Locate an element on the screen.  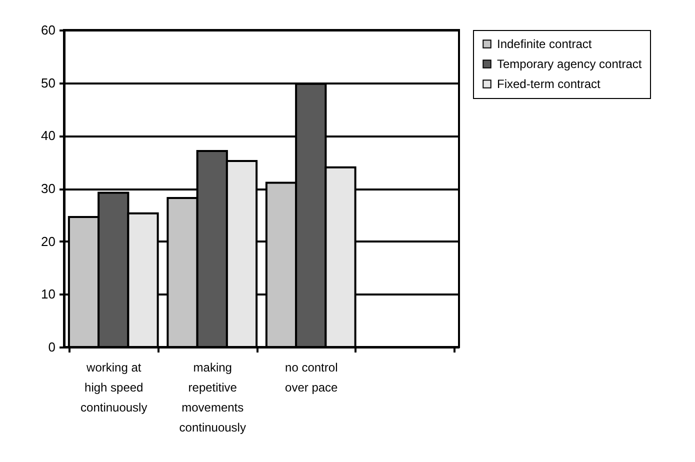
y-tick-label: 60 is located at coordinates (48, 30).